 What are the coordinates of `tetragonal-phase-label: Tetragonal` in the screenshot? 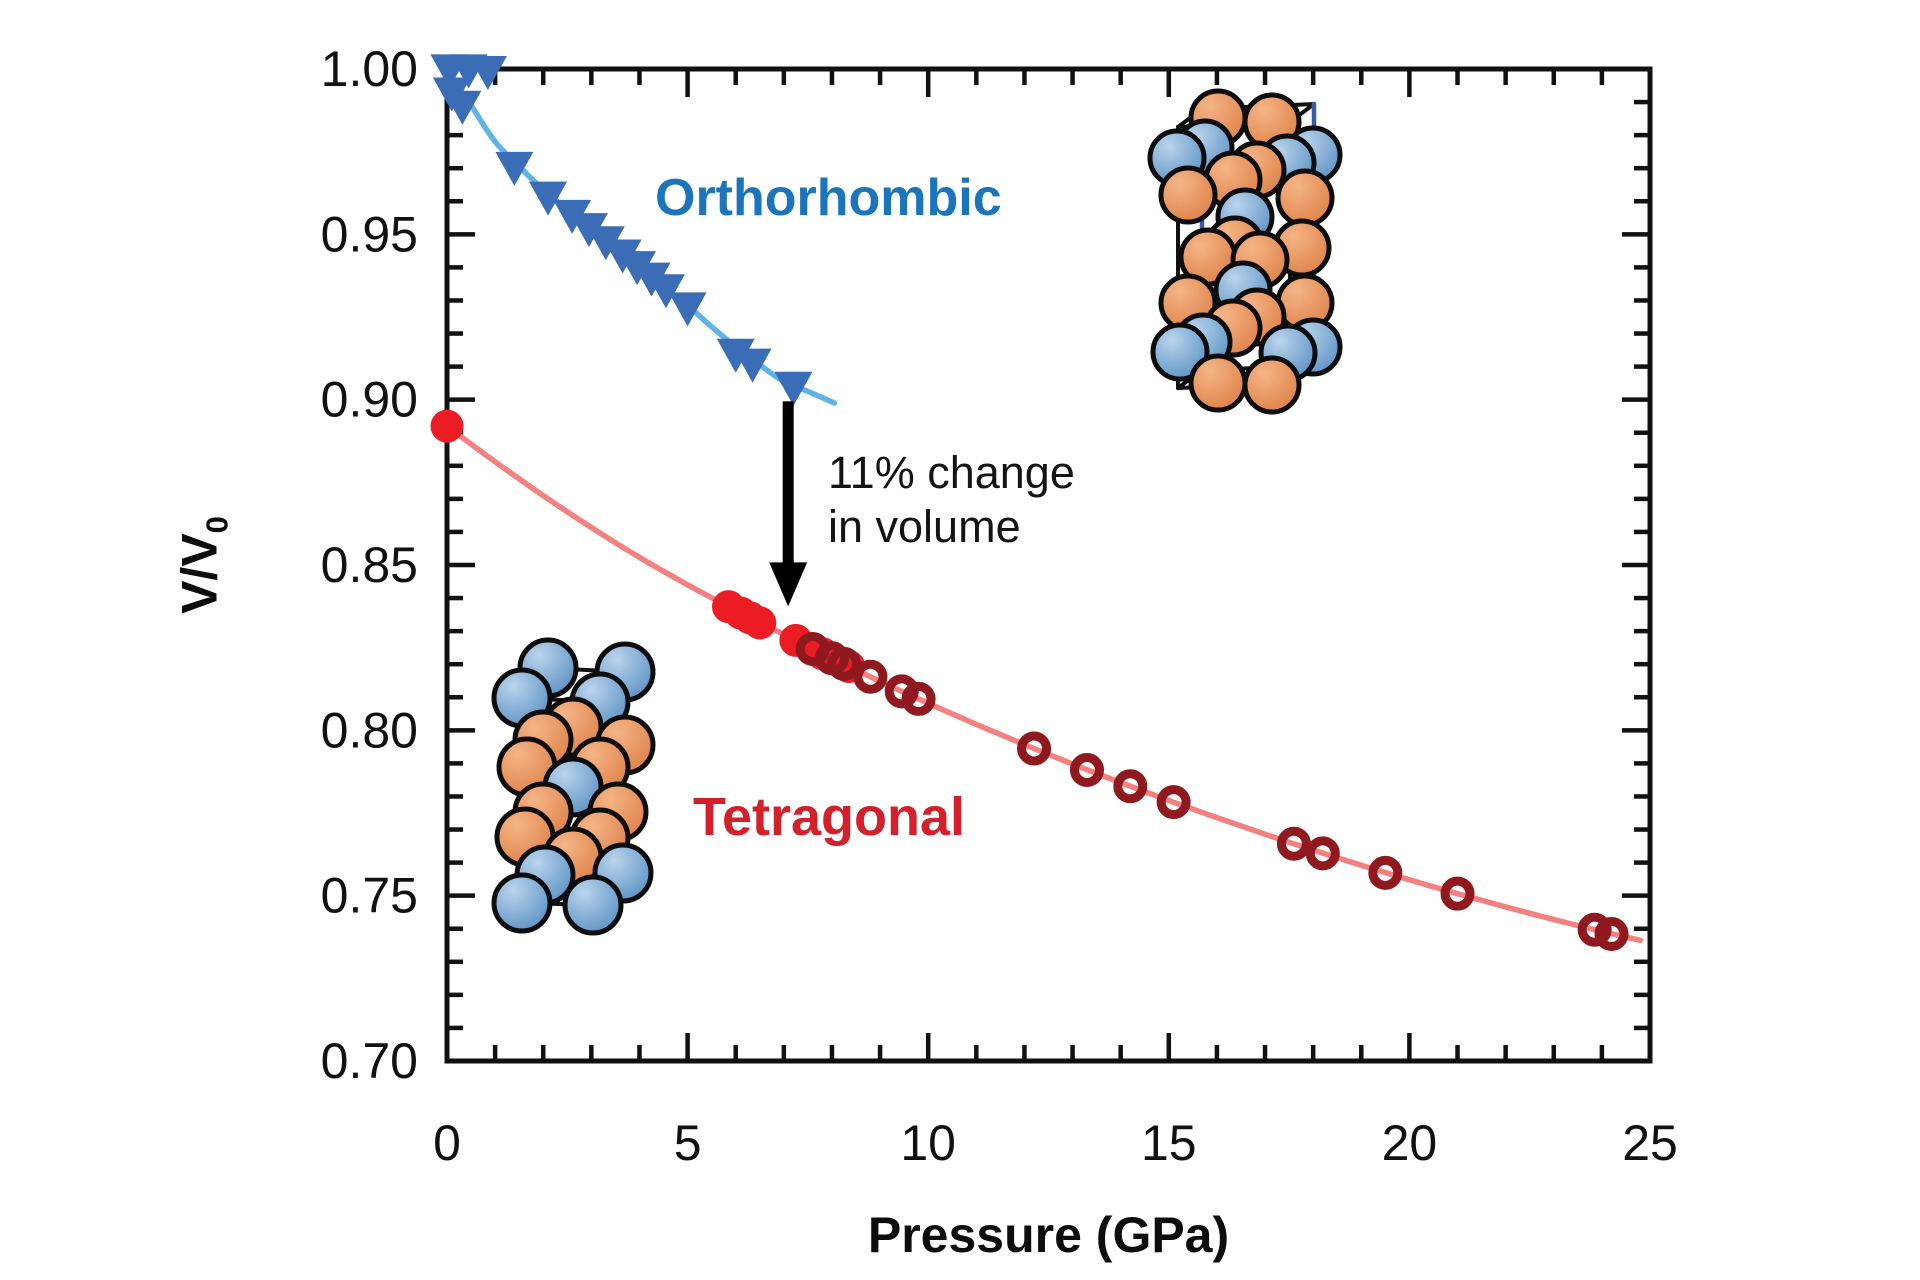 It's located at (829, 817).